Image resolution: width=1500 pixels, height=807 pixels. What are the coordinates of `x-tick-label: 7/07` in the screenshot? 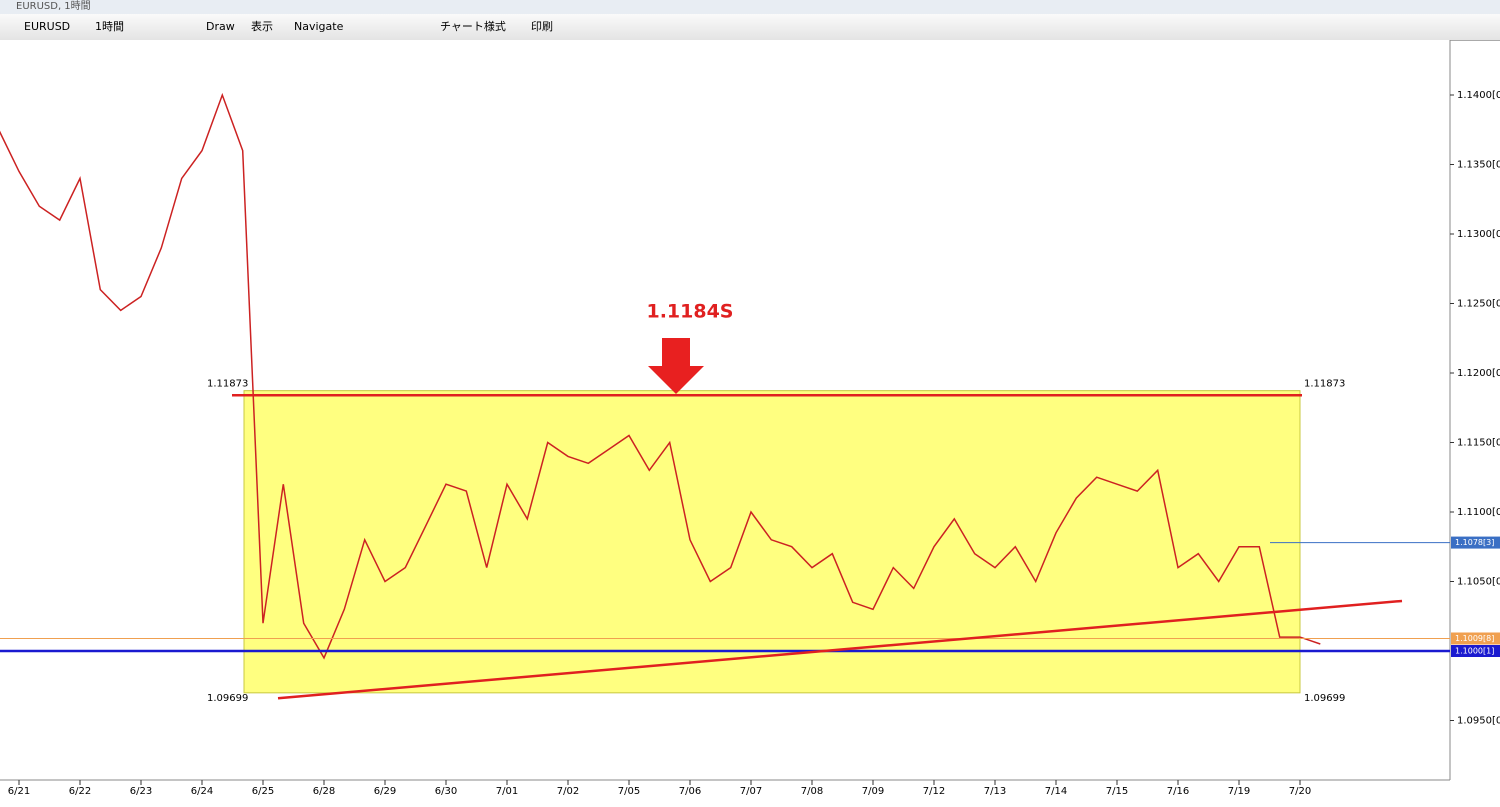 It's located at (751, 791).